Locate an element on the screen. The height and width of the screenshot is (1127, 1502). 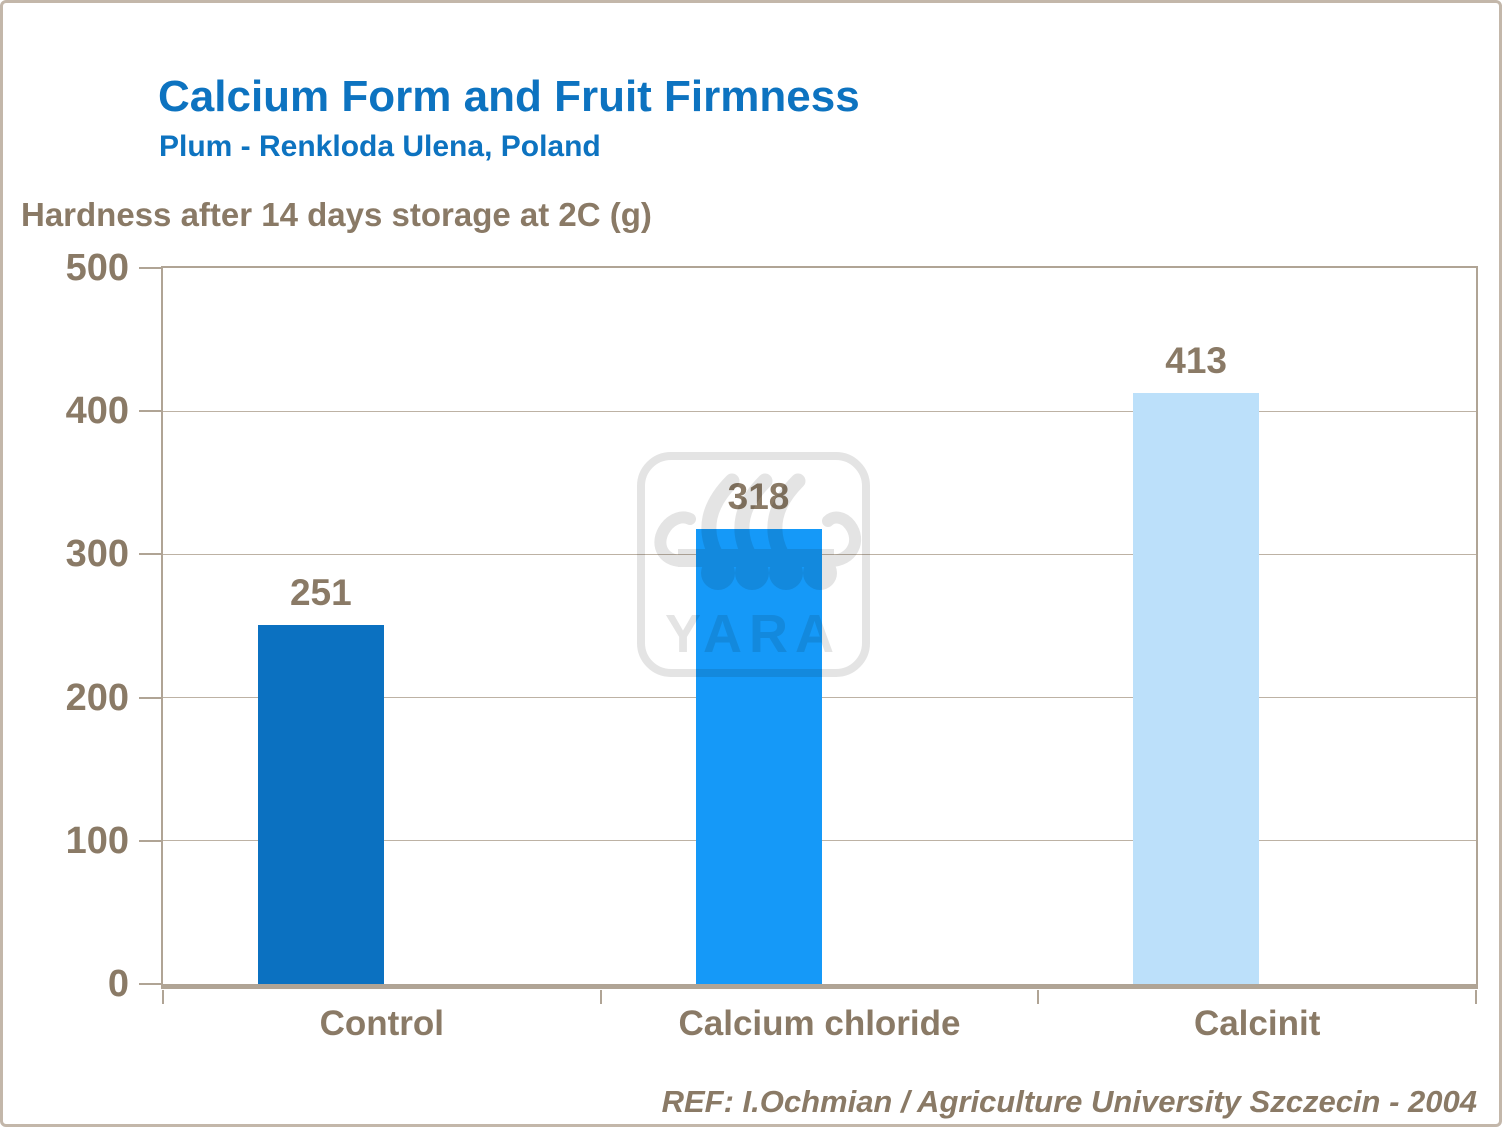
bar-value-label: 251 is located at coordinates (320, 592).